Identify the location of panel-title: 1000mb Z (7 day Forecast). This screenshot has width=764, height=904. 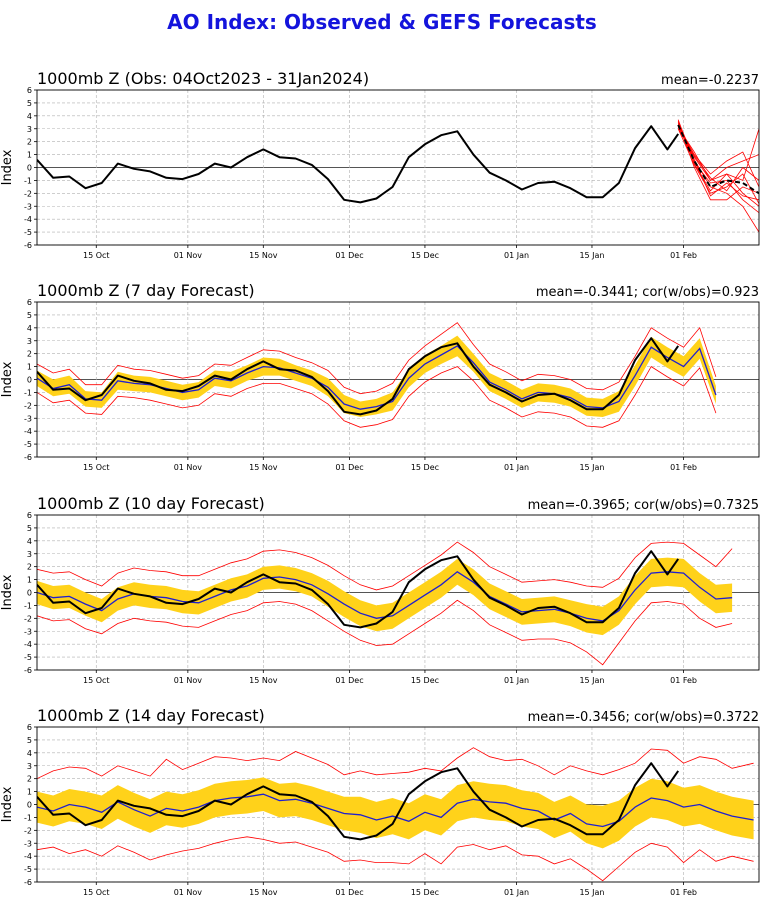
(146, 290).